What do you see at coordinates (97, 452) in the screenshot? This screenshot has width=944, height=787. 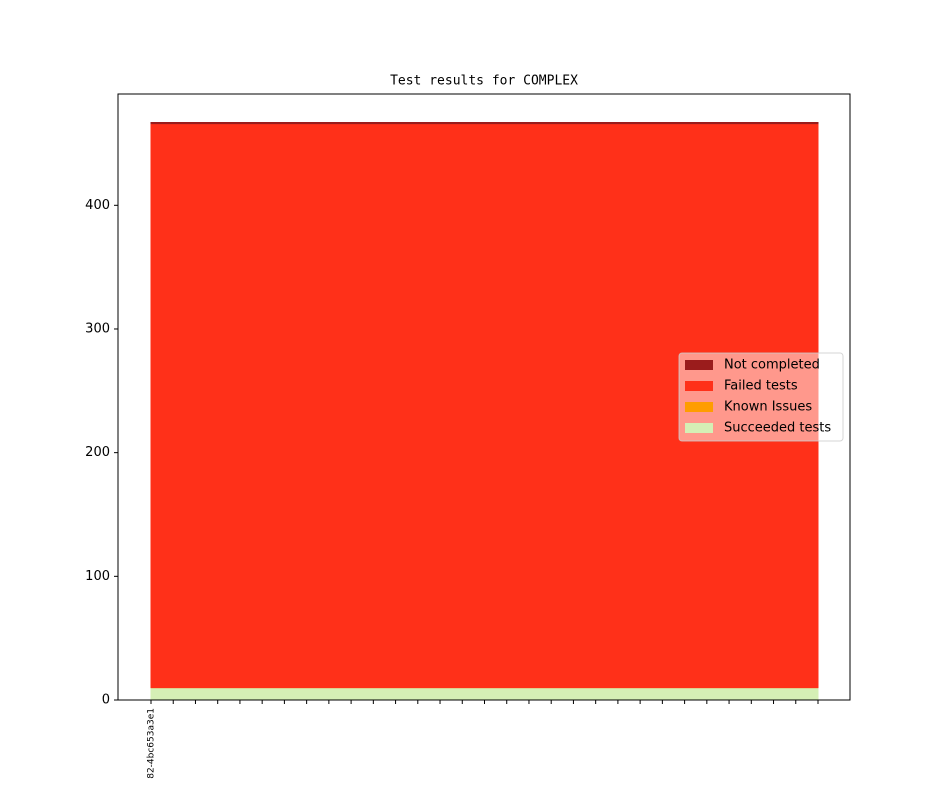 I see `y-tick-label: 200` at bounding box center [97, 452].